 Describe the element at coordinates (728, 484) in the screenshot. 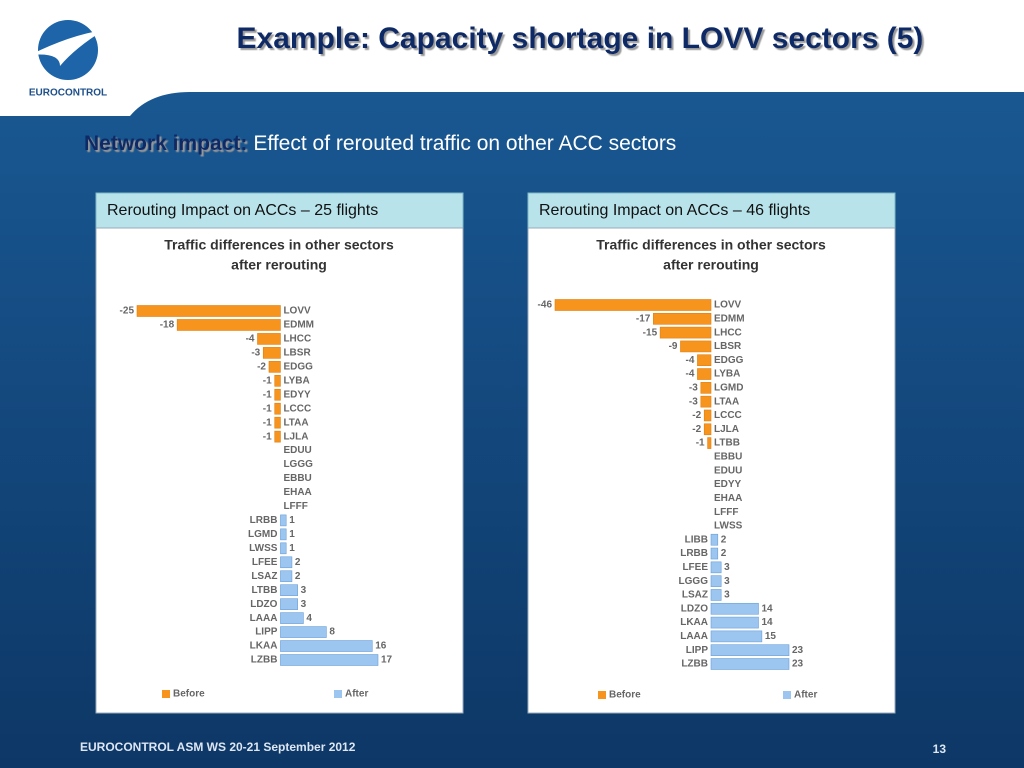

I see `category-label: EDYY` at that location.